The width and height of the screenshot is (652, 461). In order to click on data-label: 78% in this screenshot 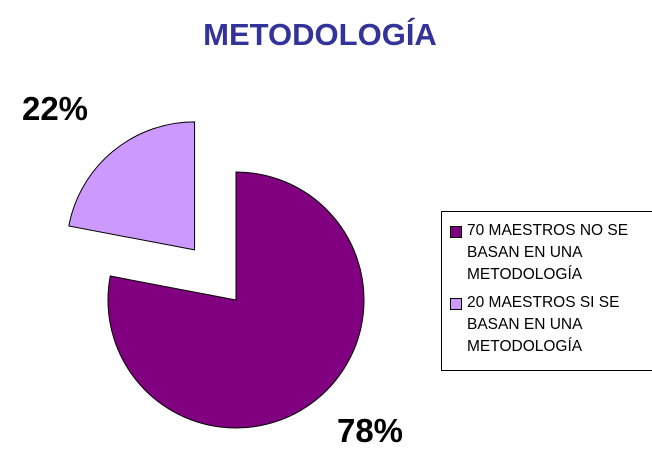, I will do `click(370, 430)`.